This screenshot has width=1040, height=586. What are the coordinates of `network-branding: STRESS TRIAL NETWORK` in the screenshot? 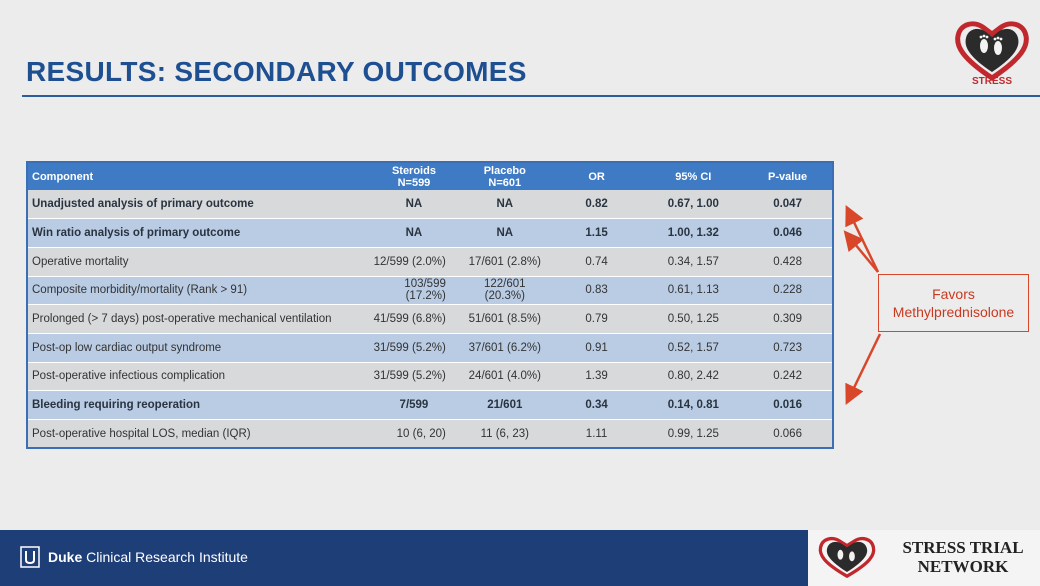 It's located at (924, 558).